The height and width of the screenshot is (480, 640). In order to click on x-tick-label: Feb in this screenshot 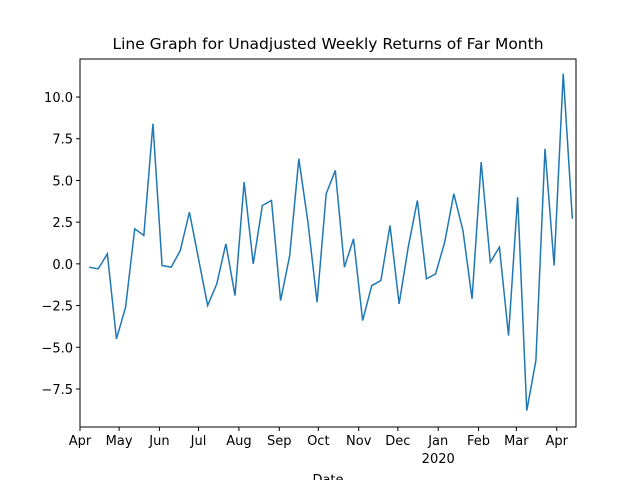, I will do `click(478, 441)`.